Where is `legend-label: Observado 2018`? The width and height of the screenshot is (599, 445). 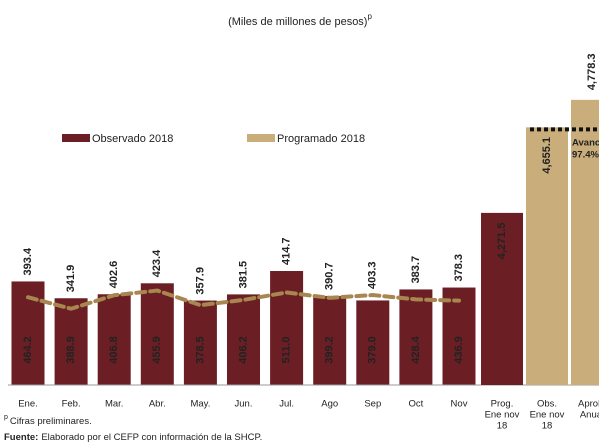 legend-label: Observado 2018 is located at coordinates (132, 139).